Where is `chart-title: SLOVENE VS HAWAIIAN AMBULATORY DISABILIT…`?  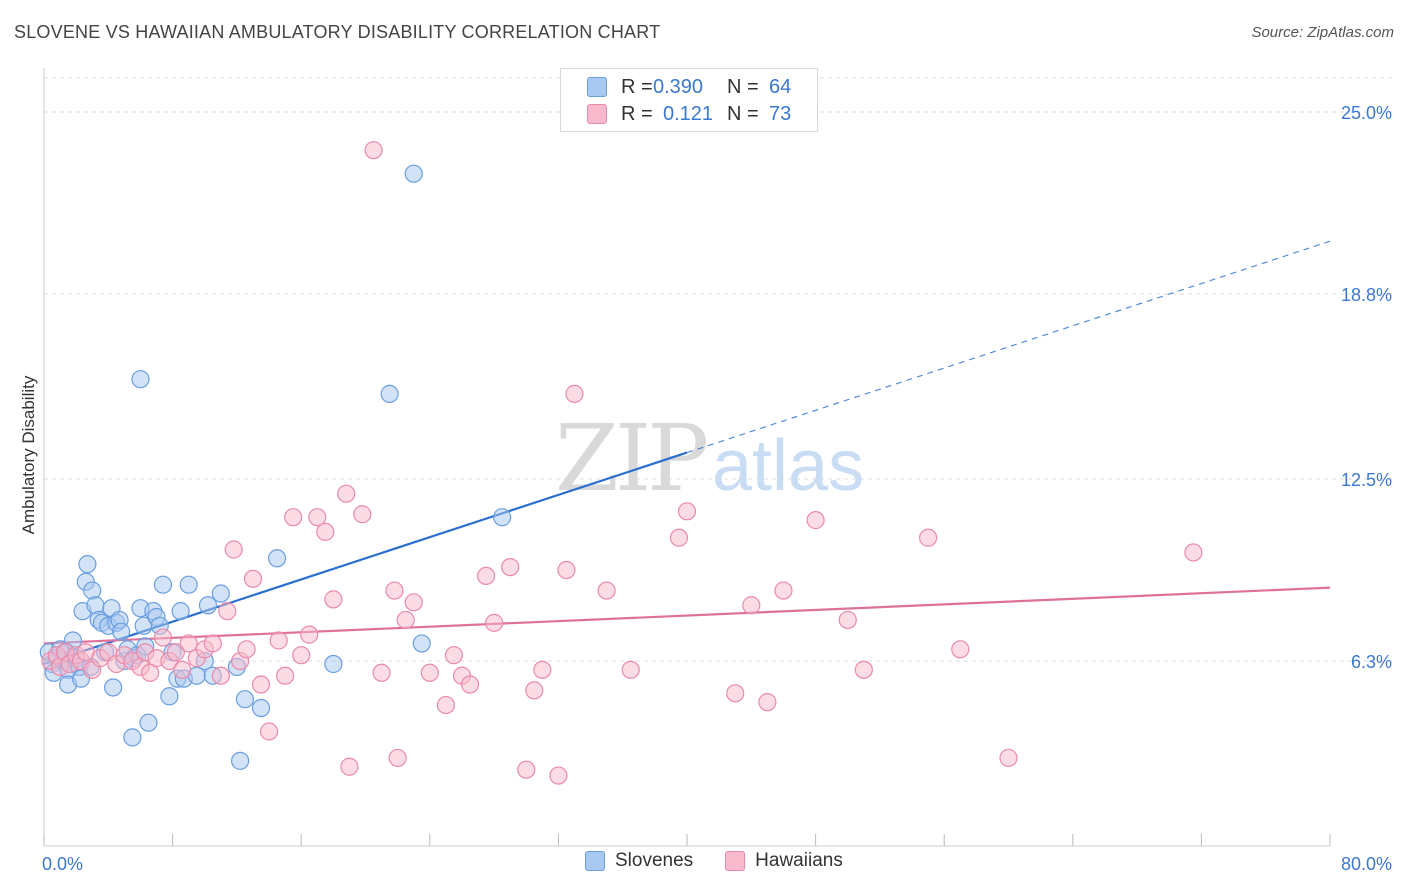 chart-title: SLOVENE VS HAWAIIAN AMBULATORY DISABILIT… is located at coordinates (337, 32).